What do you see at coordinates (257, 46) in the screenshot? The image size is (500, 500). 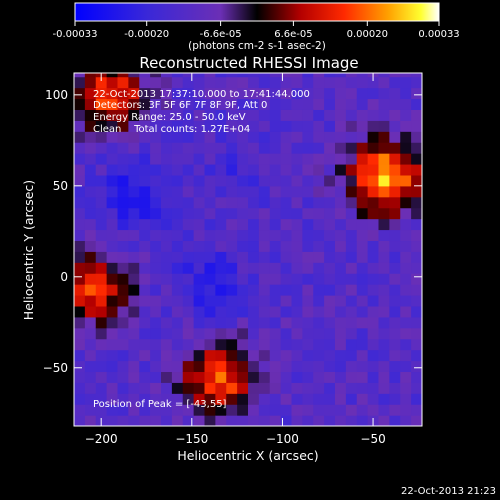 I see `colorbar-unit-label: (photons cm-2 s-1 asec-2)` at bounding box center [257, 46].